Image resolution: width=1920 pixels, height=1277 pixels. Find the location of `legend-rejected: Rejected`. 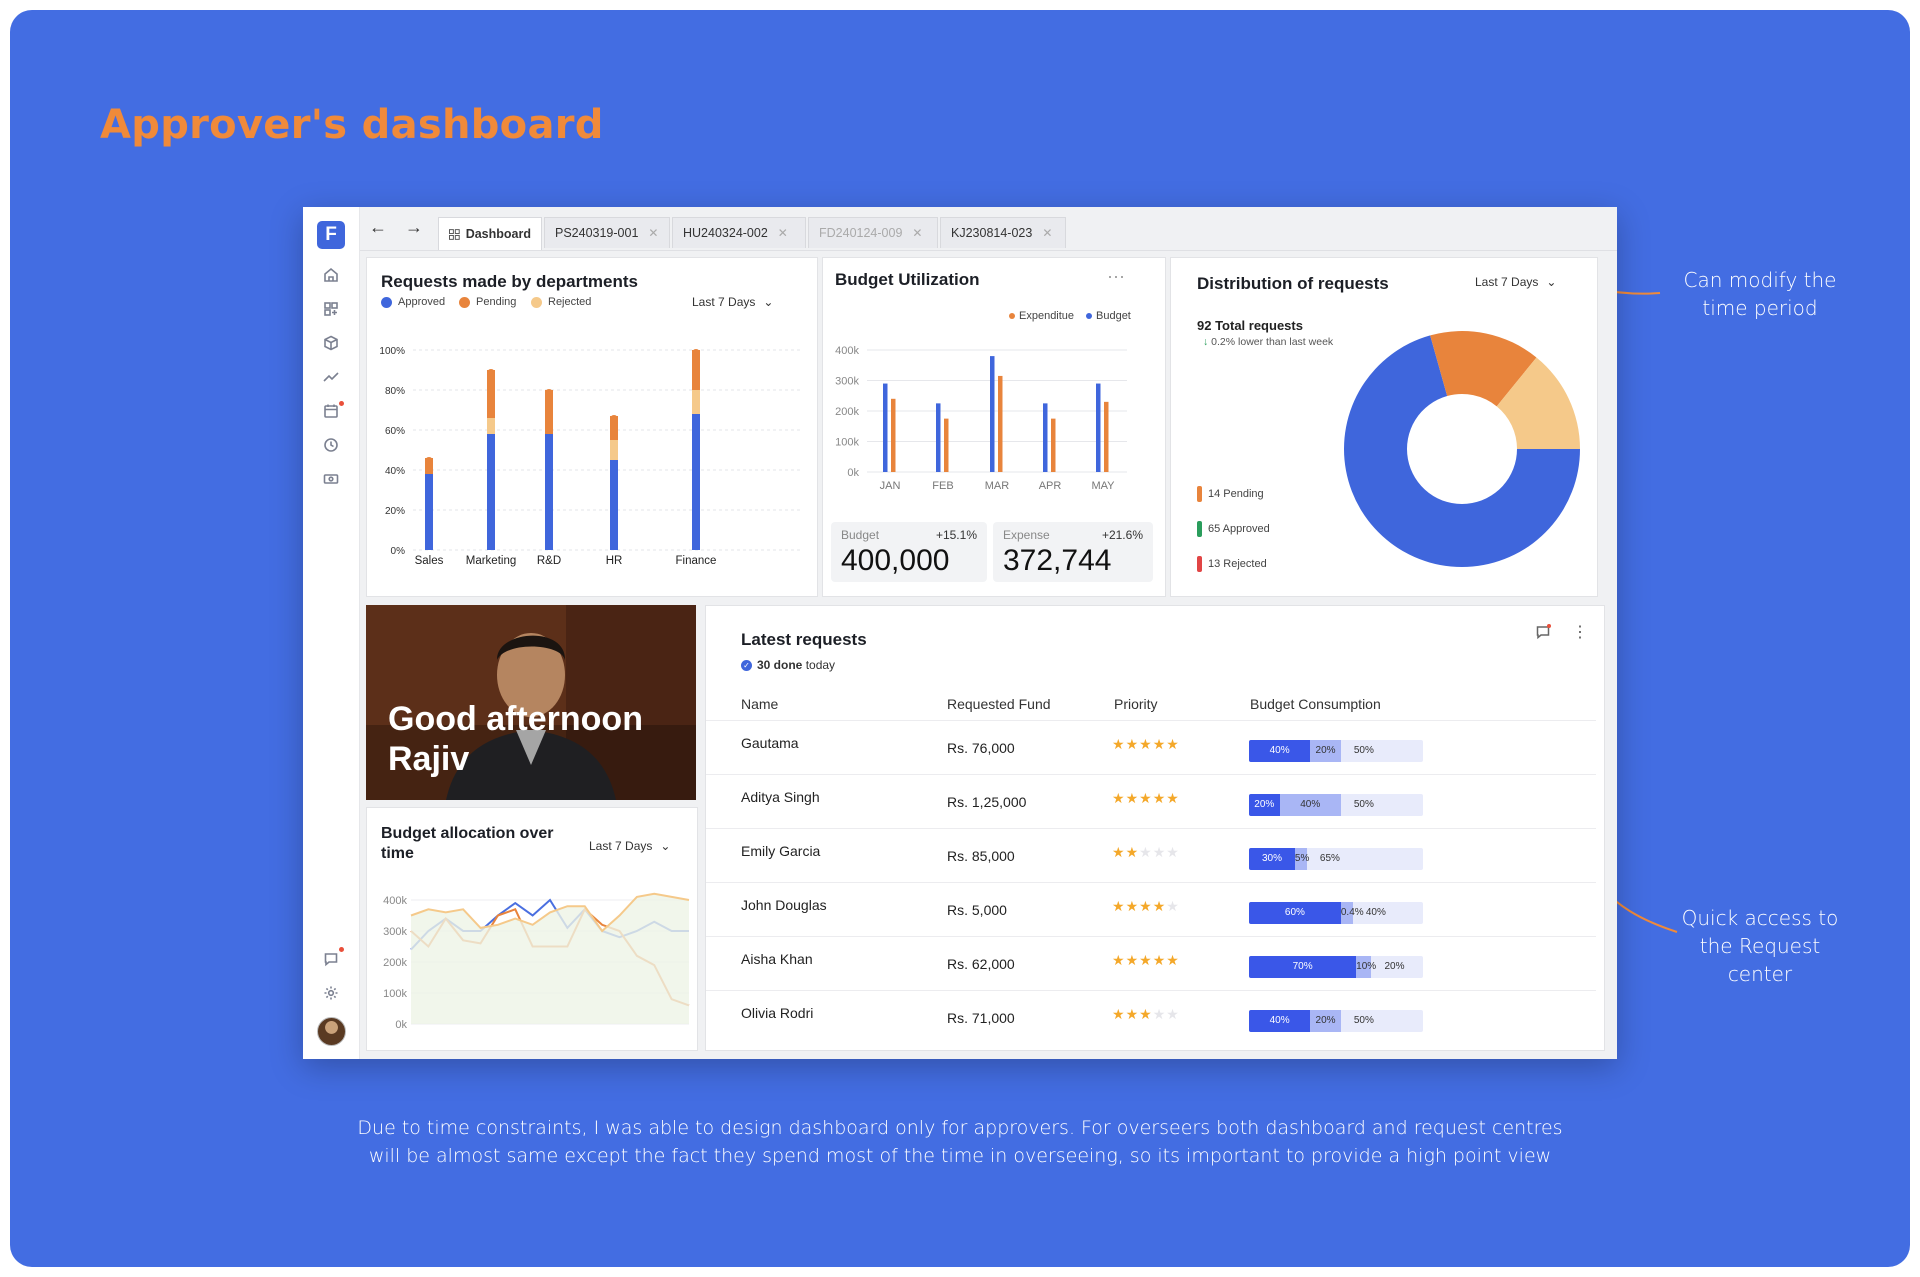

legend-rejected: Rejected is located at coordinates (561, 302).